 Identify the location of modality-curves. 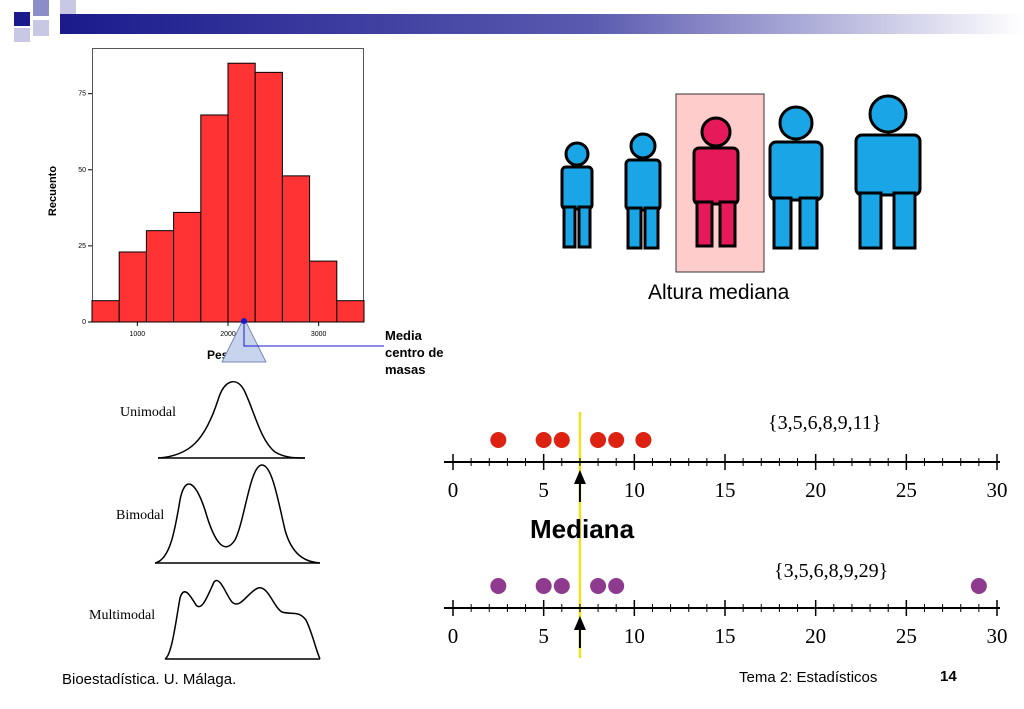
(237, 520).